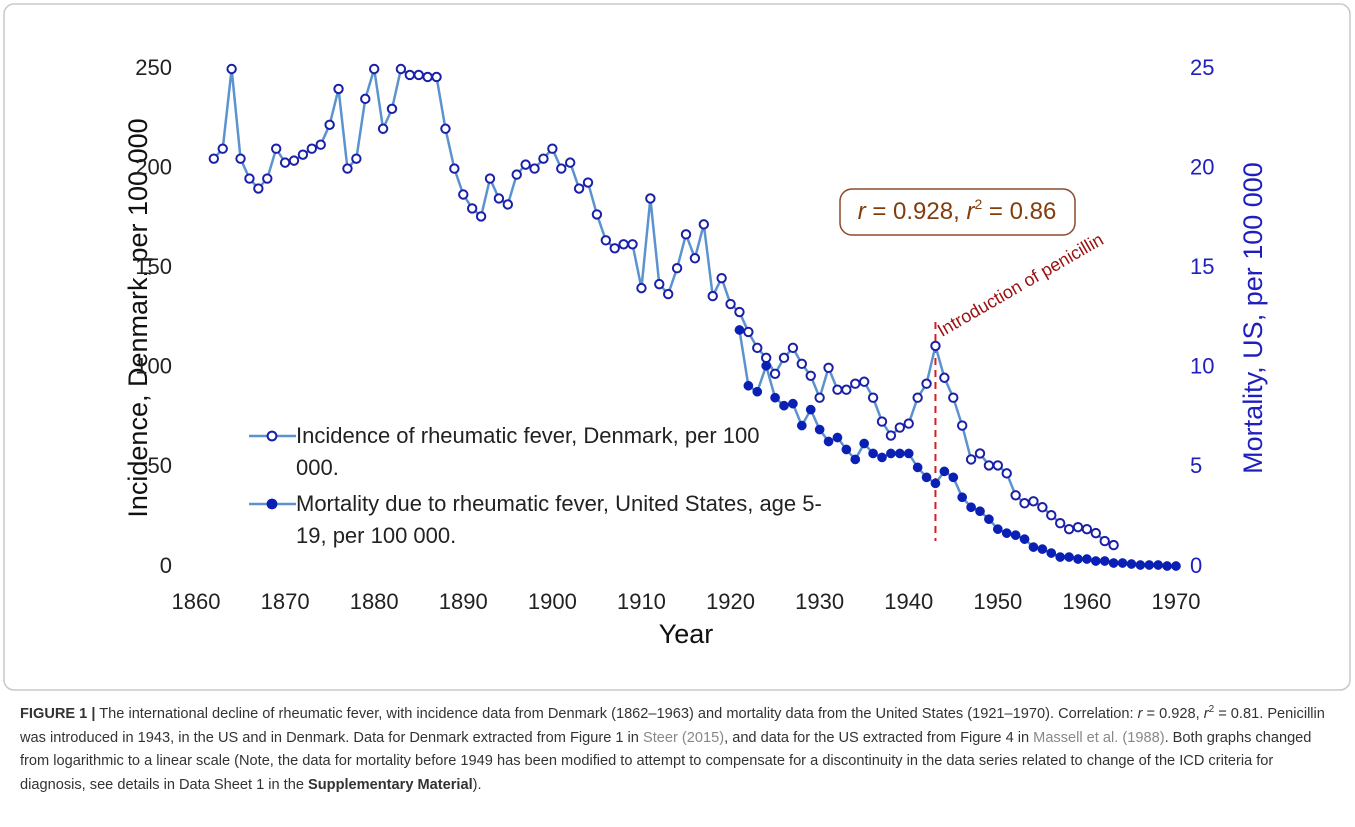  Describe the element at coordinates (477, 784) in the screenshot. I see `caption-text: ).` at that location.